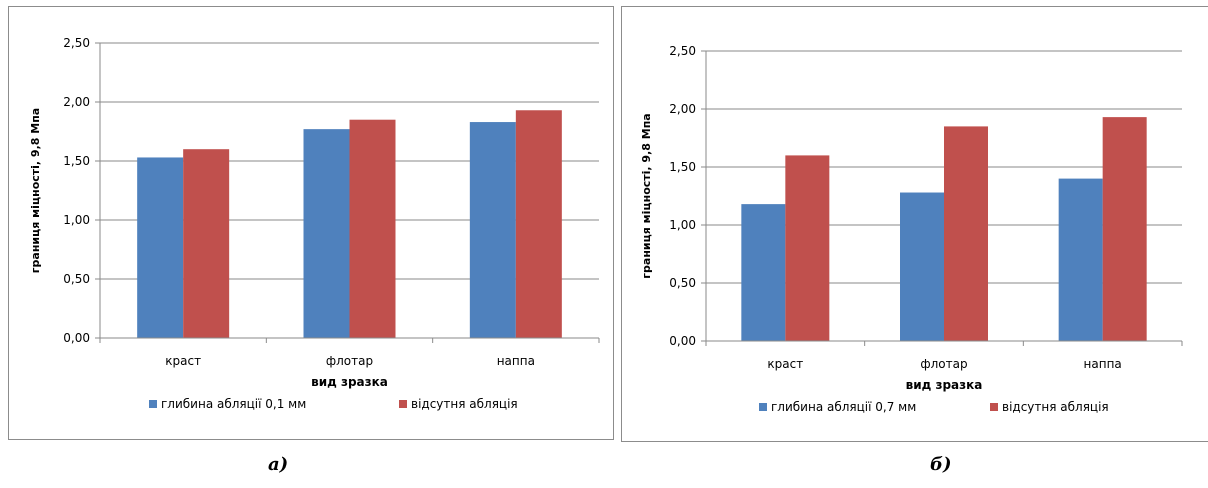  I want to click on legend-label-0: глибина абляції 0,1 мм, so click(233, 404).